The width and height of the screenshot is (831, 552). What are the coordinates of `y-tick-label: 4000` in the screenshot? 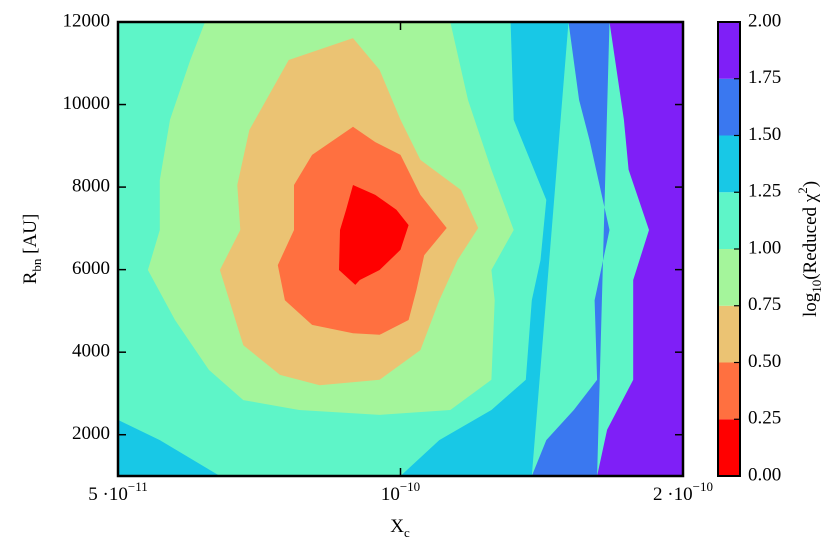 It's located at (91, 351).